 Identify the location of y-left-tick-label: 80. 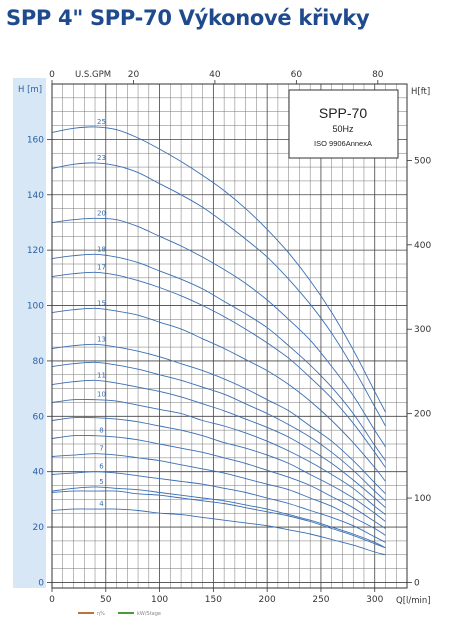
(39, 362).